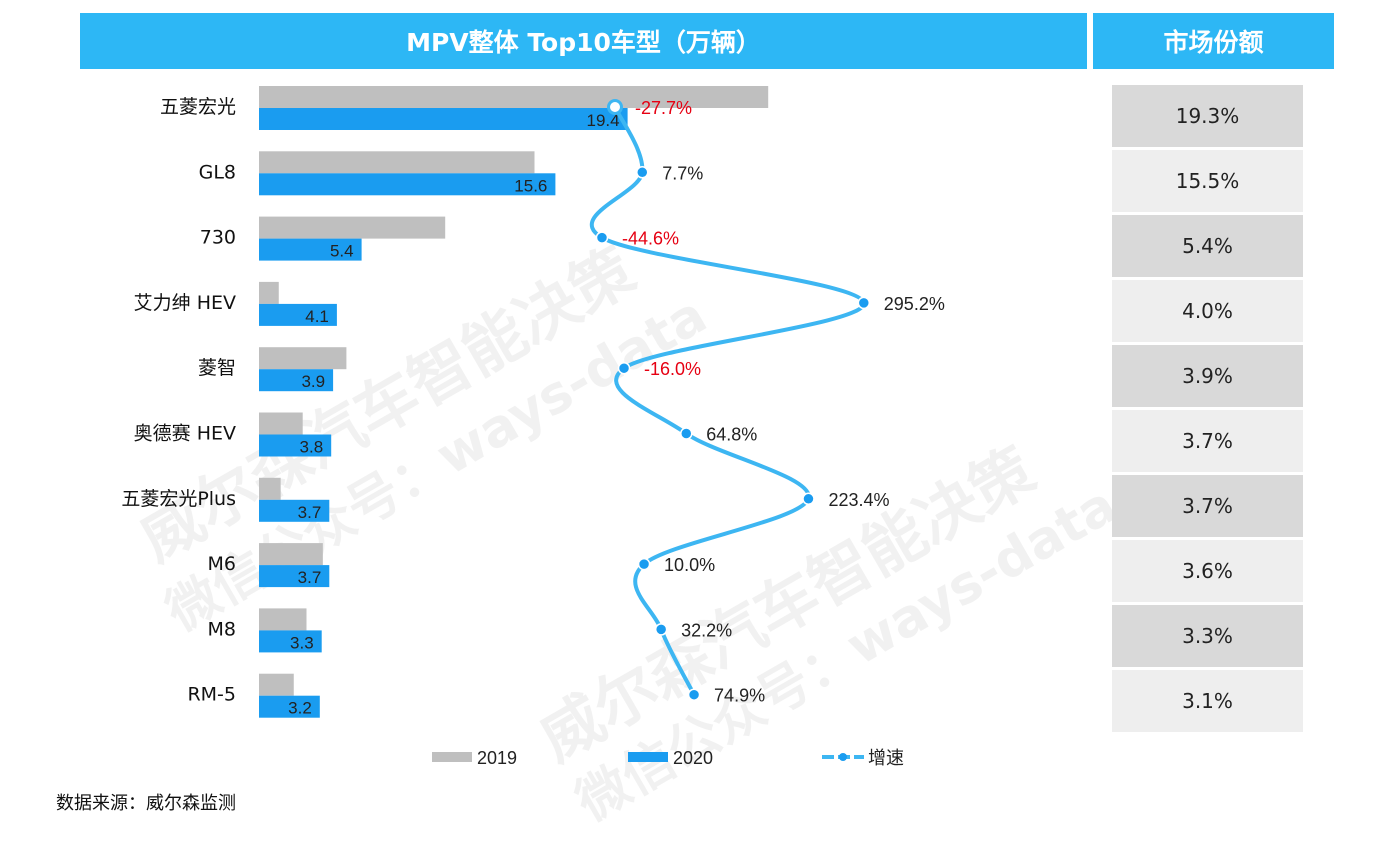 The width and height of the screenshot is (1390, 855). I want to click on category-label: 五菱宏光Plus, so click(178, 499).